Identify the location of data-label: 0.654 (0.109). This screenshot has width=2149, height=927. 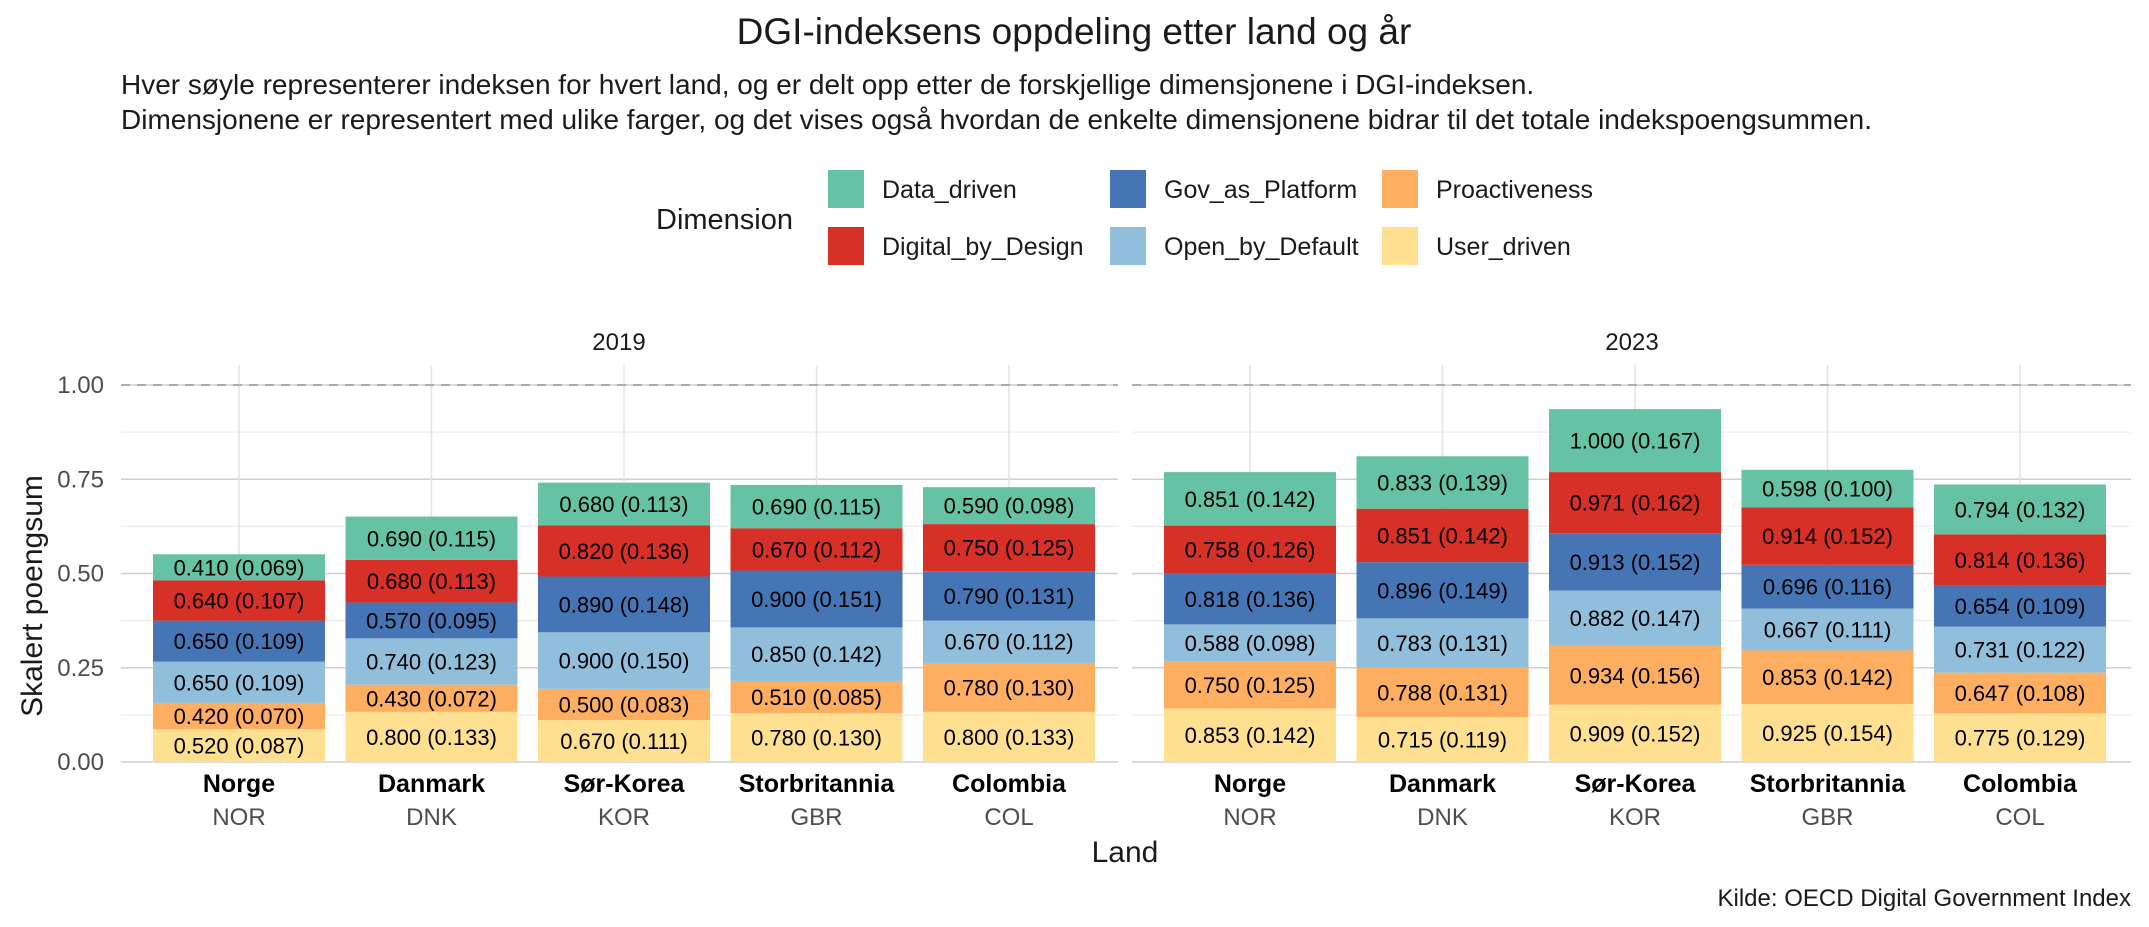
(2020, 606).